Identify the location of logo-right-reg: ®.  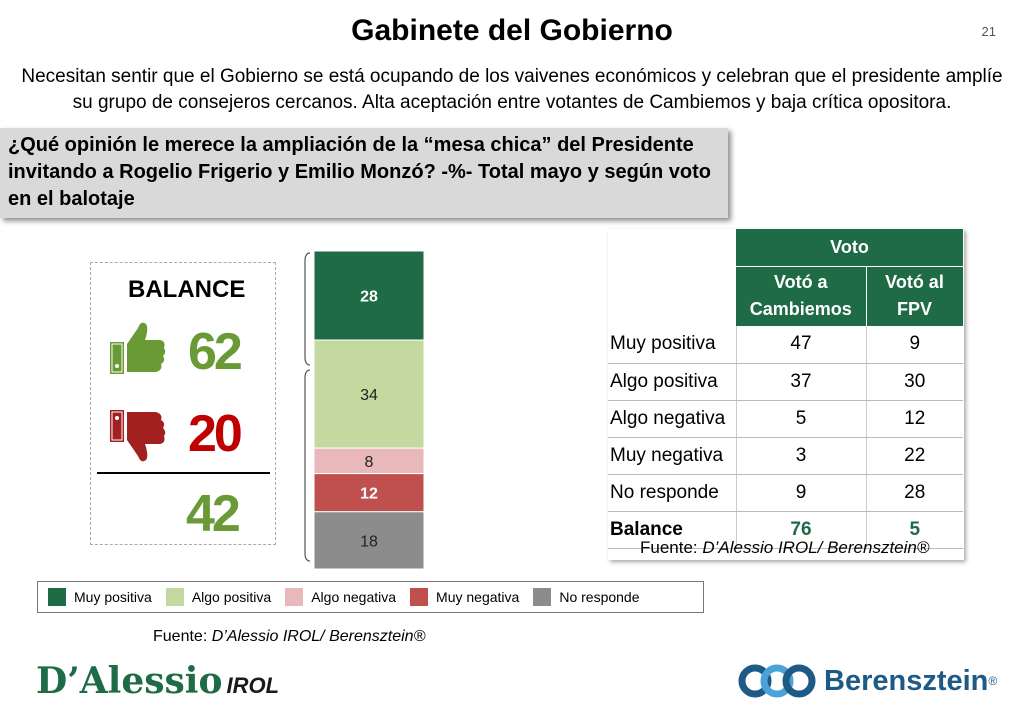
(993, 681).